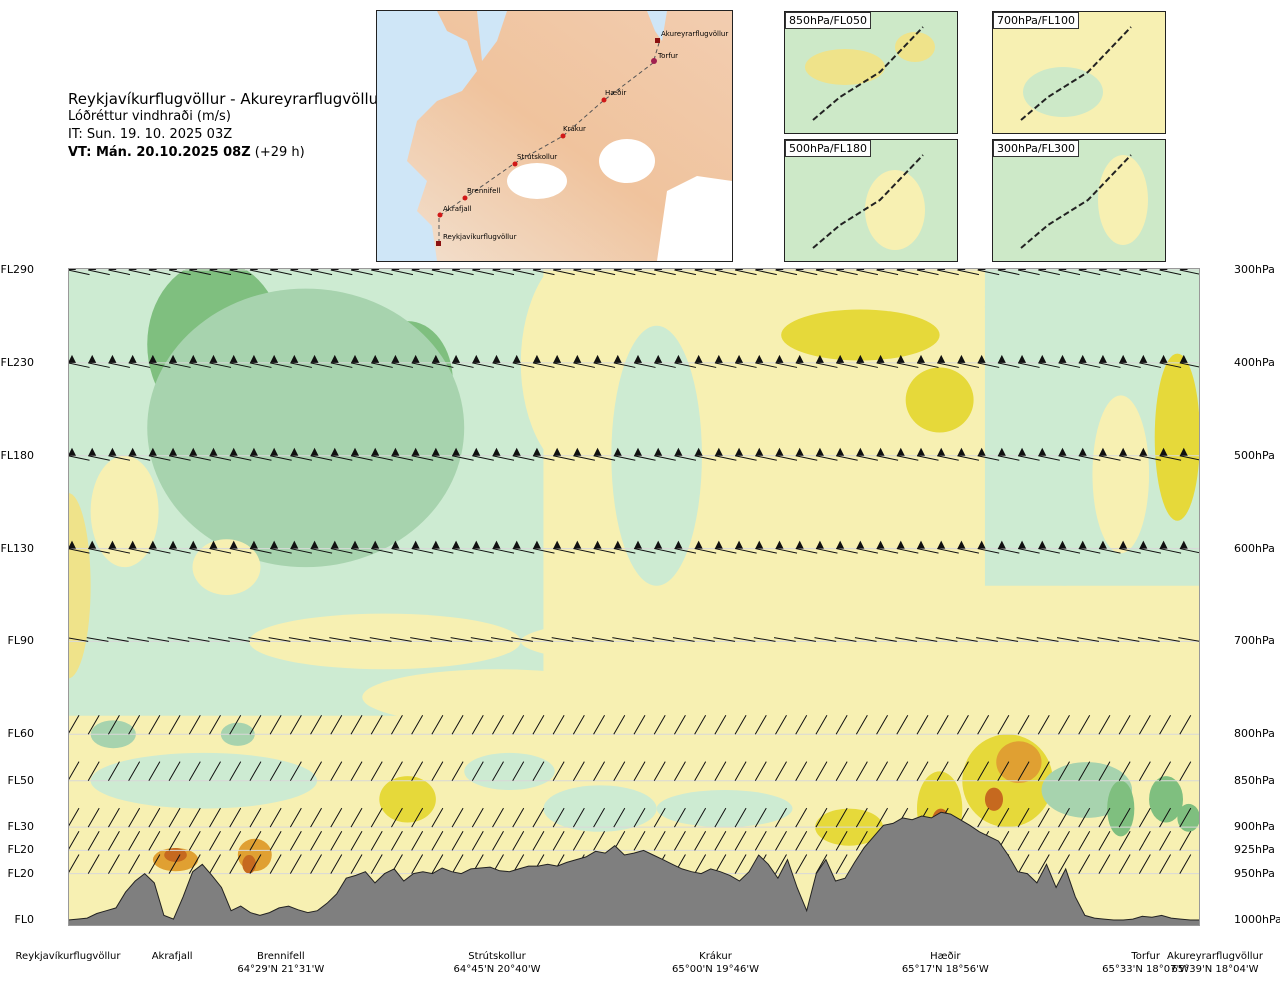 Image resolution: width=1280 pixels, height=981 pixels. I want to click on map-label-strutskollur: Strútskollur, so click(537, 157).